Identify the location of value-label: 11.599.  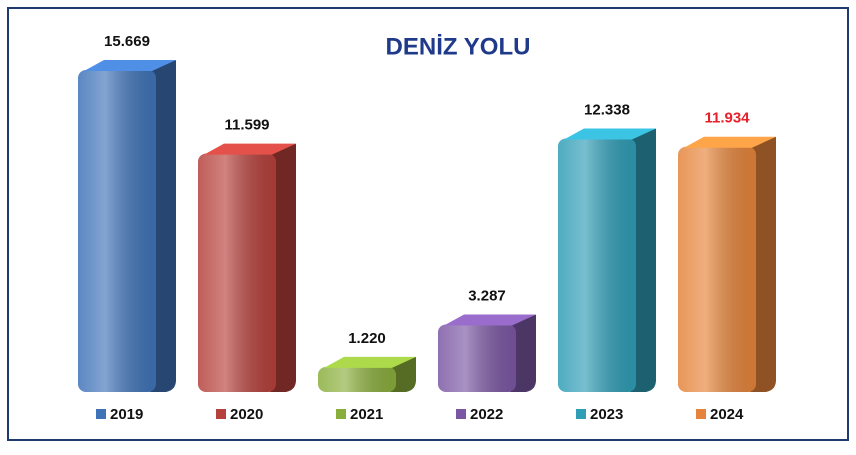
(246, 125).